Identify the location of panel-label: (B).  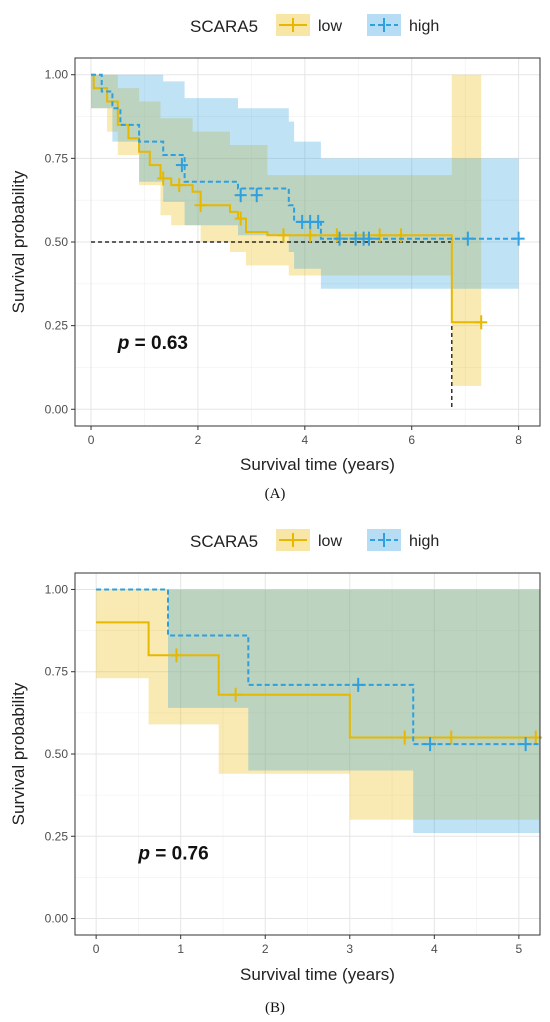
(275, 1008).